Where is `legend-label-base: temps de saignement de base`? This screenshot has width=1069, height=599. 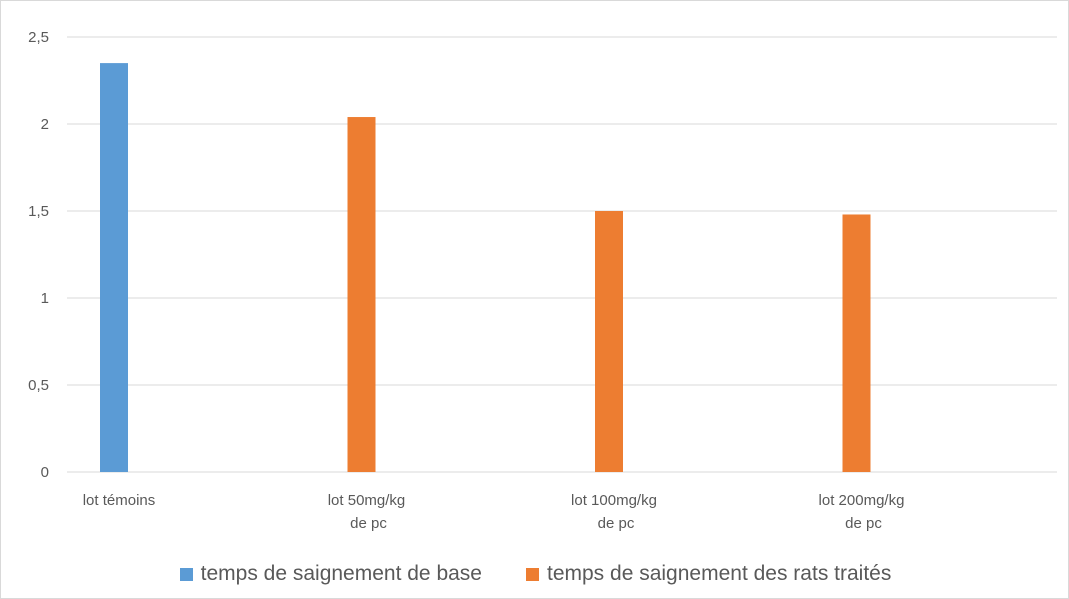 legend-label-base: temps de saignement de base is located at coordinates (341, 573).